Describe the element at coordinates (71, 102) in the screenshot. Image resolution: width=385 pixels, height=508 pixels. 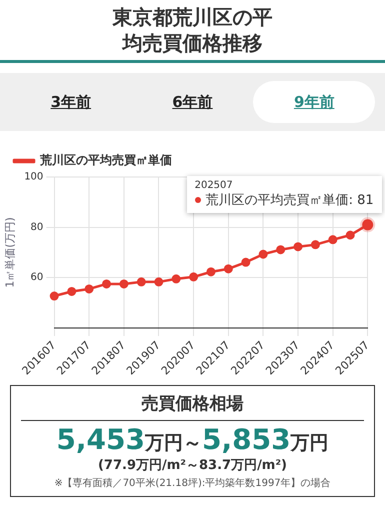
I see `text: 3年前` at that location.